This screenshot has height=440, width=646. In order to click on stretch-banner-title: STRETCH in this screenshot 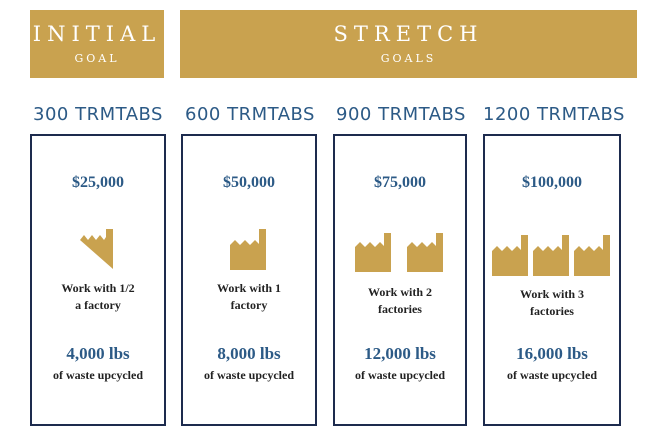, I will do `click(408, 34)`.